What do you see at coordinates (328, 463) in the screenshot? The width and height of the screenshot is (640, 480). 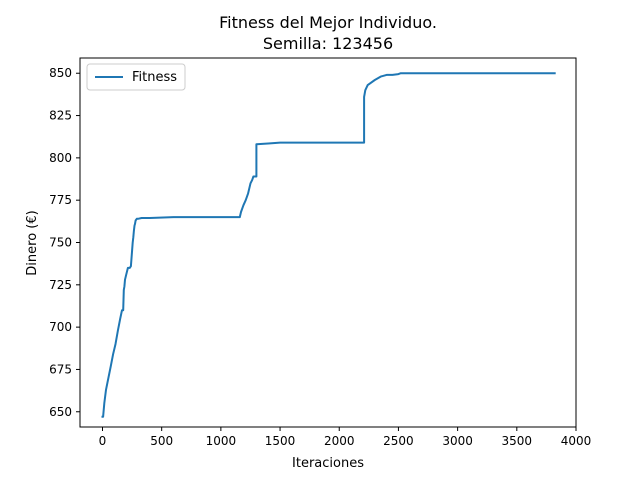 I see `x-axis-label: Iteraciones` at bounding box center [328, 463].